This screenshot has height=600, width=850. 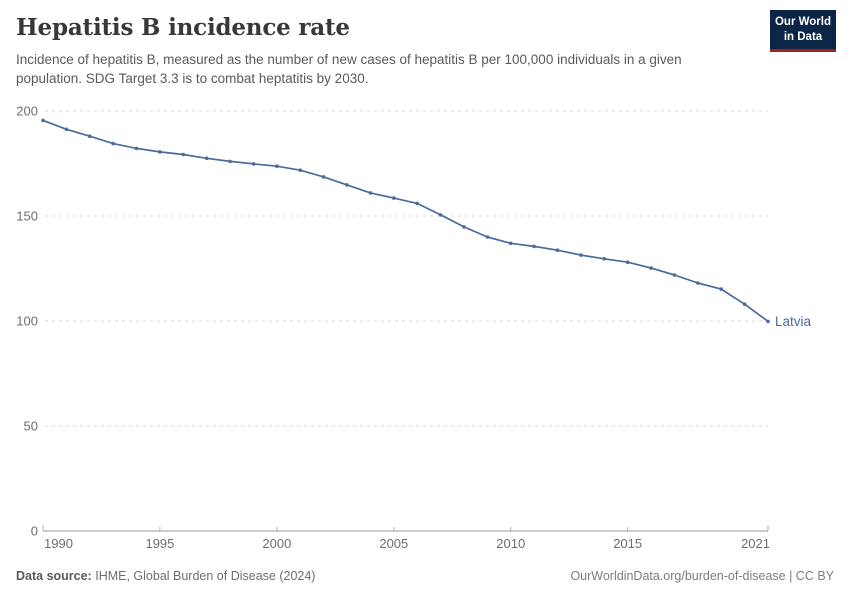 What do you see at coordinates (183, 27) in the screenshot?
I see `page-title: Hepatitis B incidence rate` at bounding box center [183, 27].